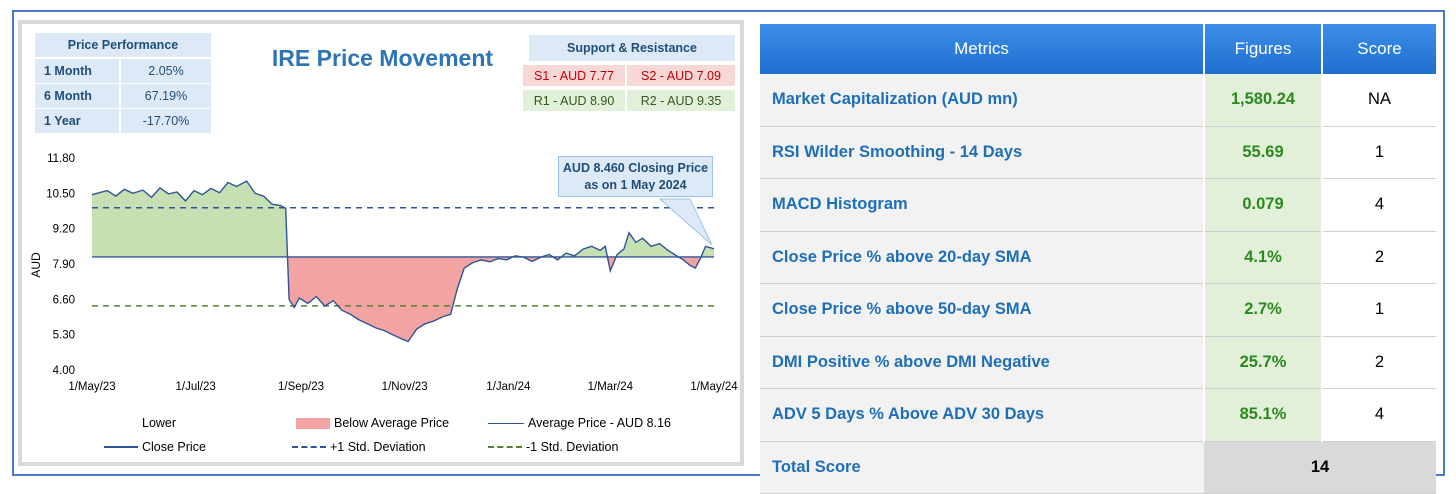  I want to click on legend-swatch-minus-std, so click(505, 447).